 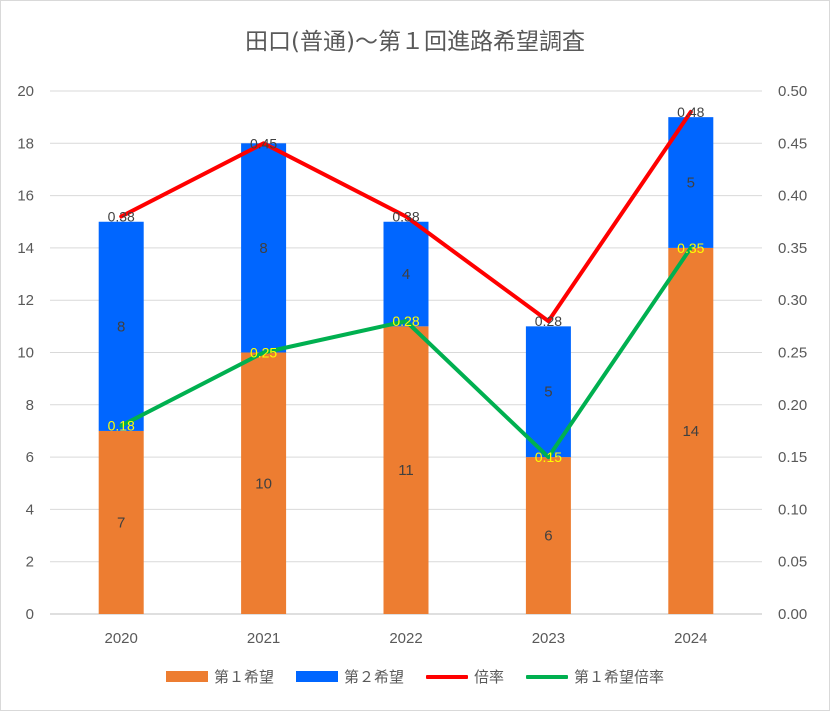 What do you see at coordinates (186, 676) in the screenshot?
I see `legend-swatch-first` at bounding box center [186, 676].